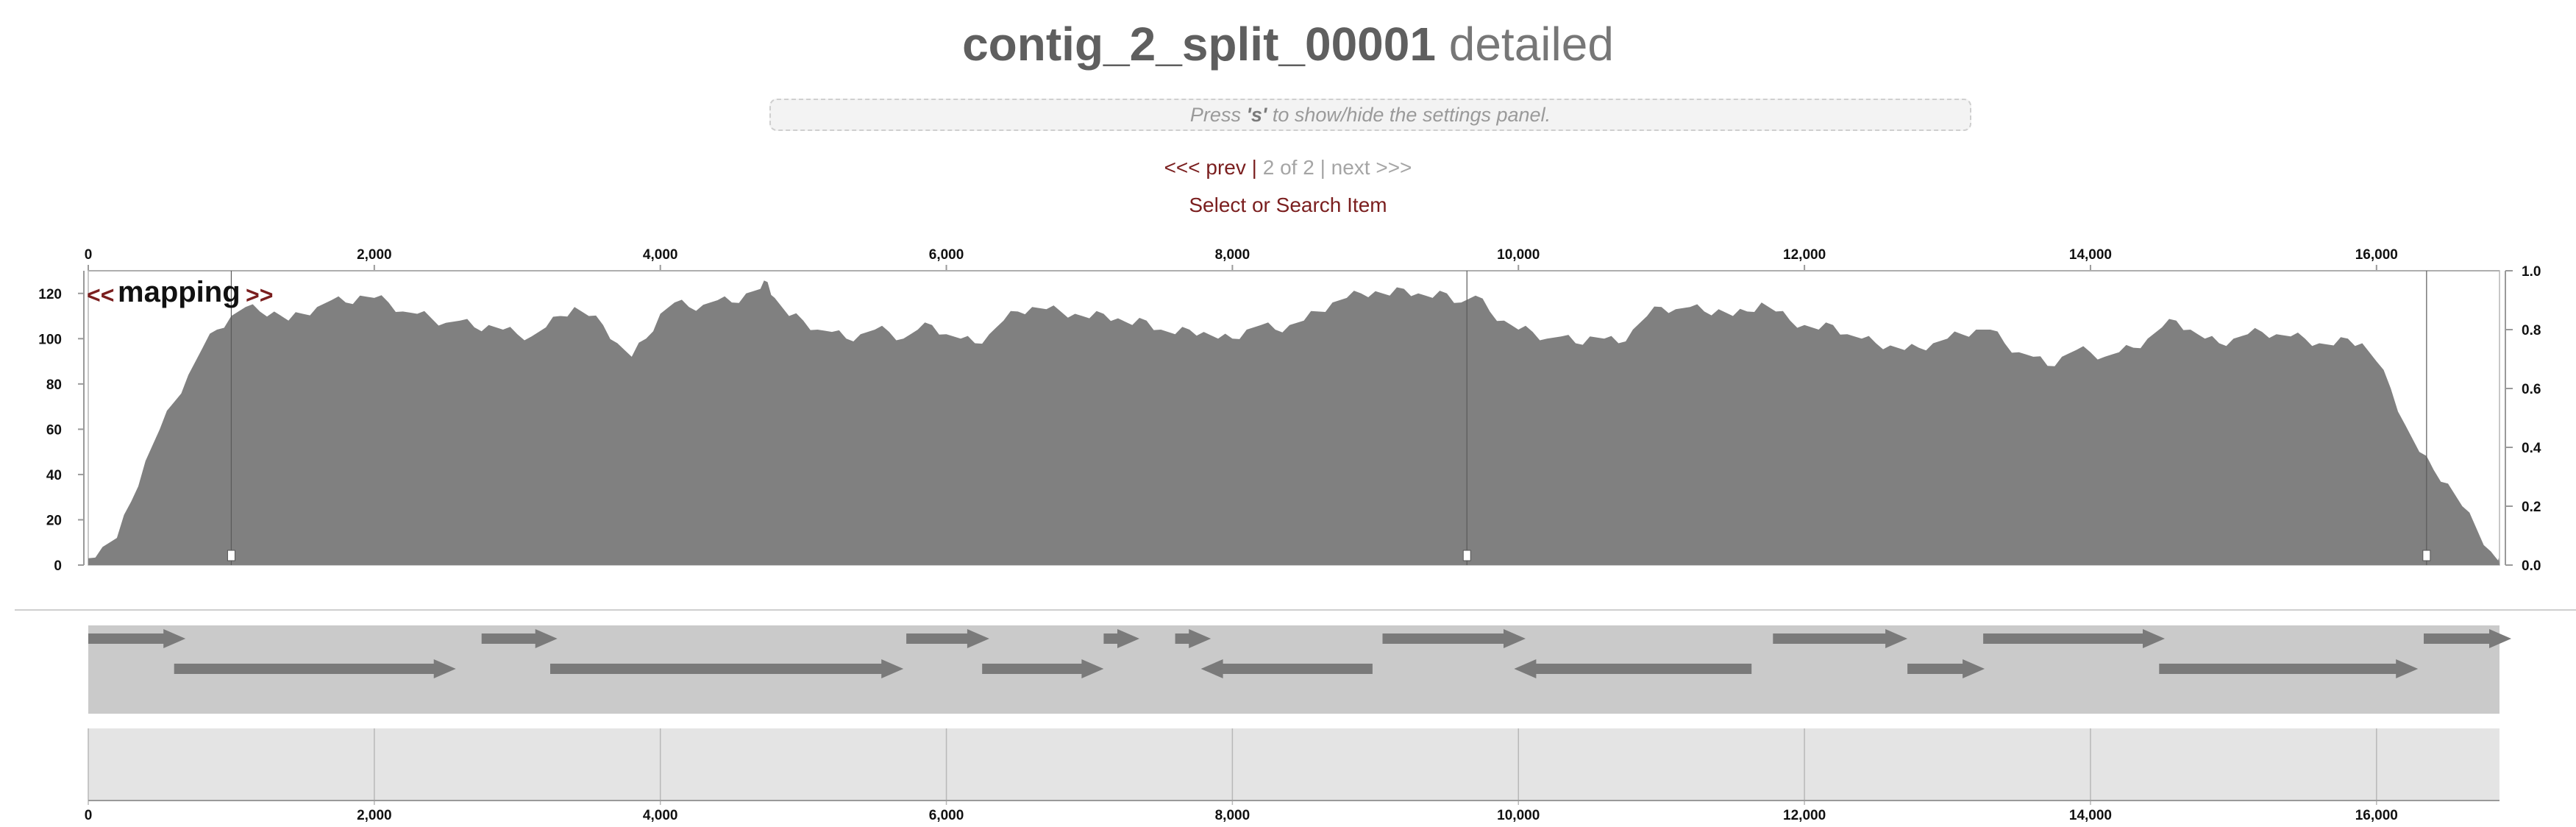 Image resolution: width=2576 pixels, height=827 pixels. Describe the element at coordinates (1804, 815) in the screenshot. I see `bottom-axis-tick-label: 12,000` at that location.